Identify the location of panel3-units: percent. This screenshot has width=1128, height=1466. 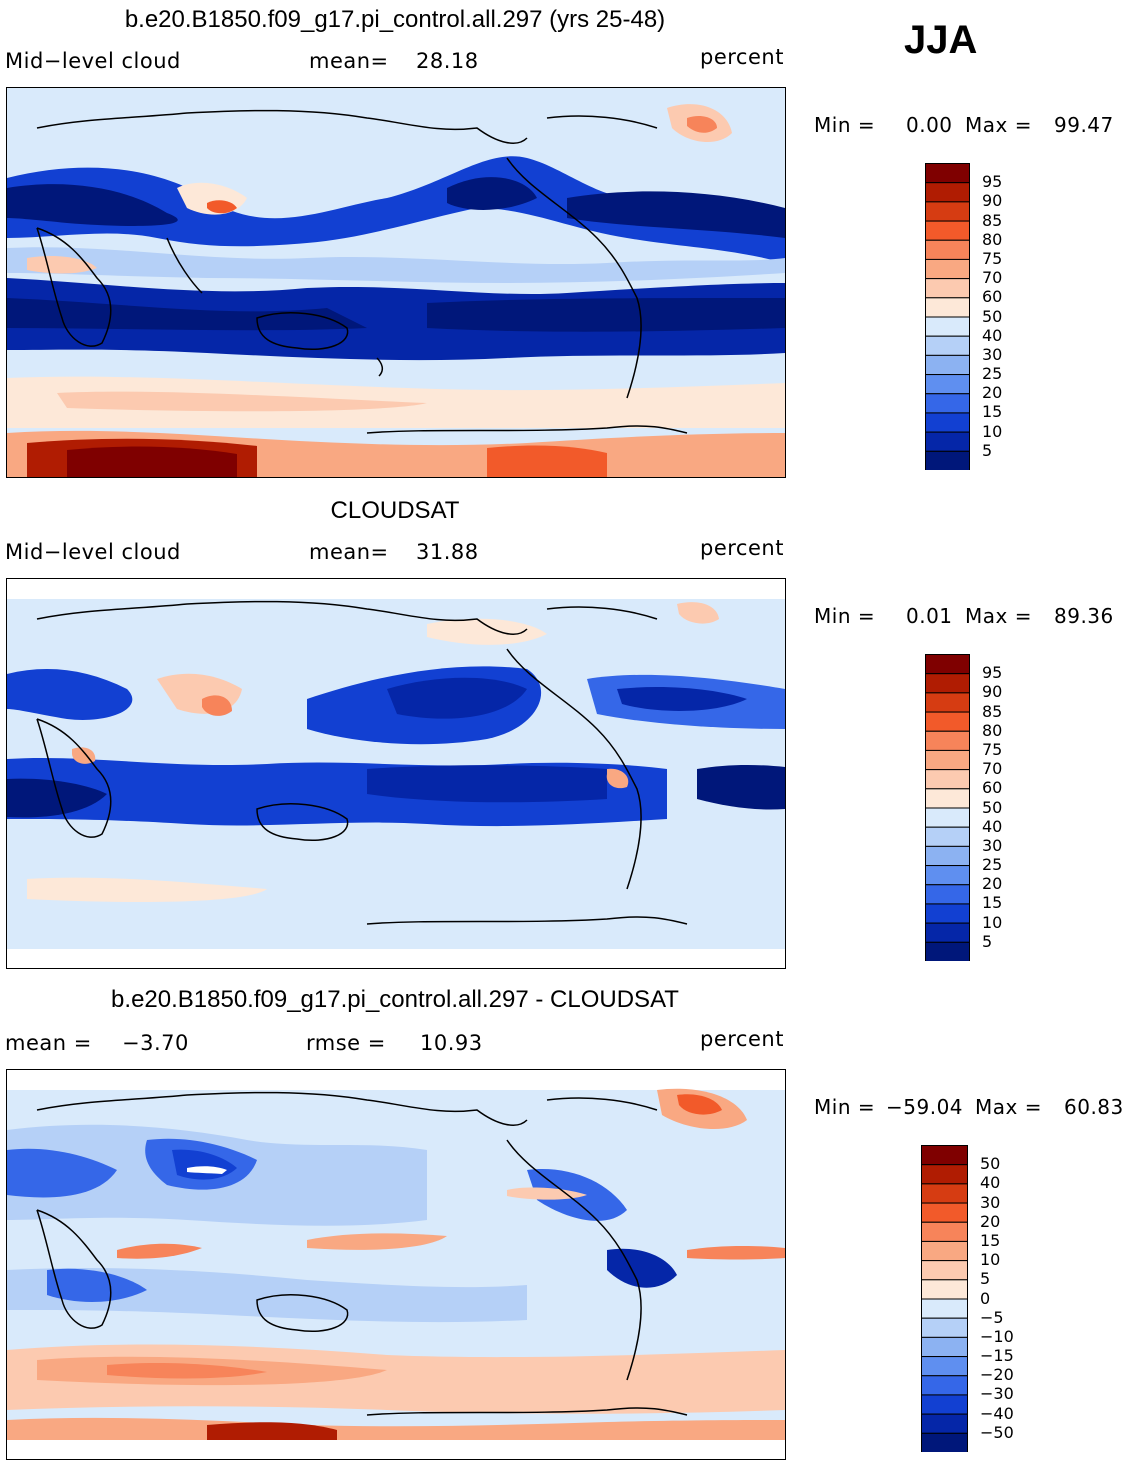
(742, 1039).